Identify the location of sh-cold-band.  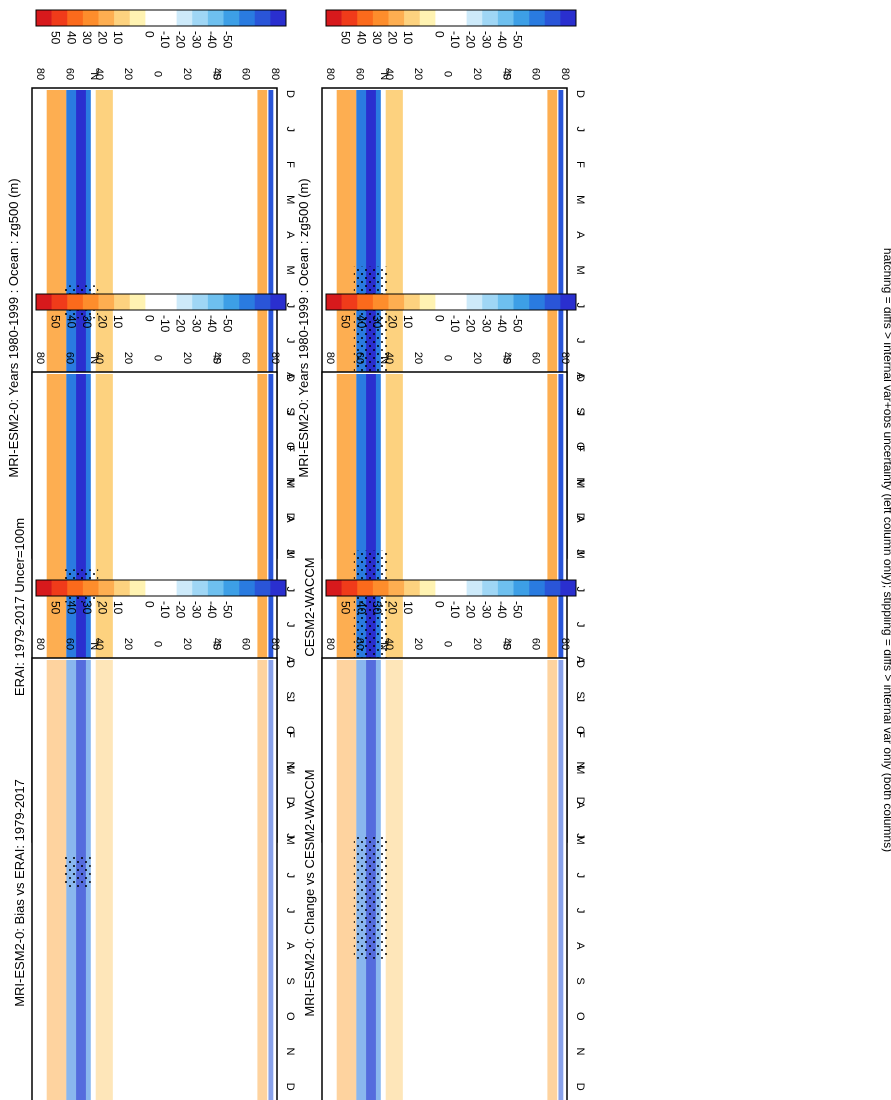
(561, 607).